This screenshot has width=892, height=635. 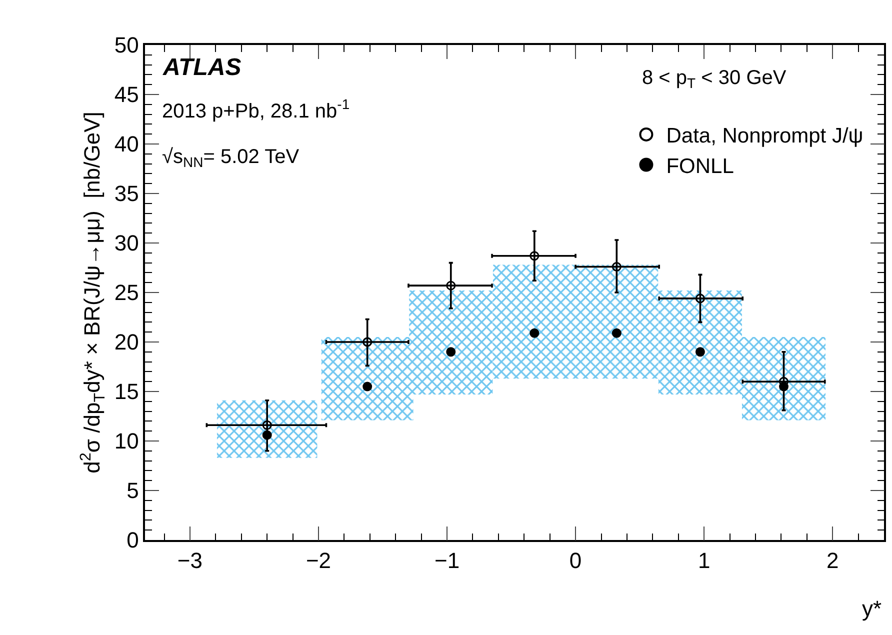 What do you see at coordinates (231, 158) in the screenshot?
I see `annotation: √s$_{NN}$= 5.02 TeV` at bounding box center [231, 158].